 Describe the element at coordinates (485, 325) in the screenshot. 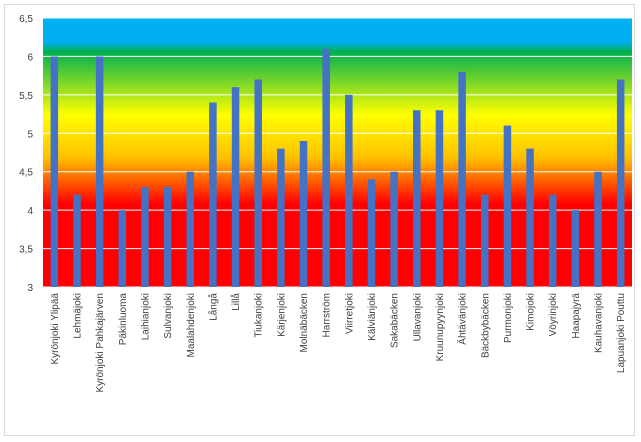

I see `x-tick-label: Bäckbybäcken` at that location.